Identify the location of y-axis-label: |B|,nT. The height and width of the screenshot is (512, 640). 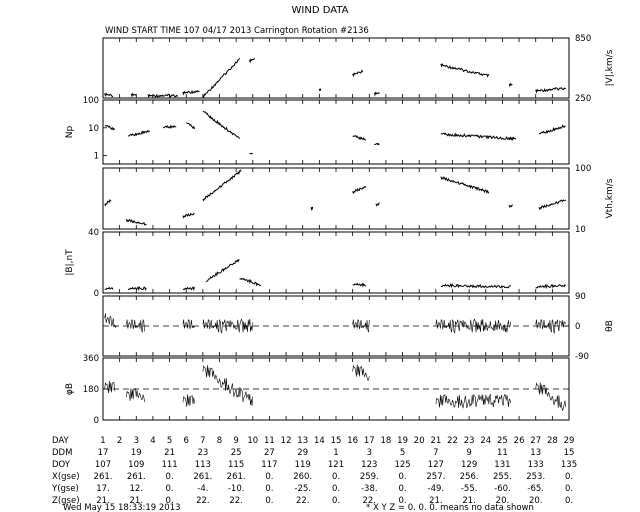
(70, 262).